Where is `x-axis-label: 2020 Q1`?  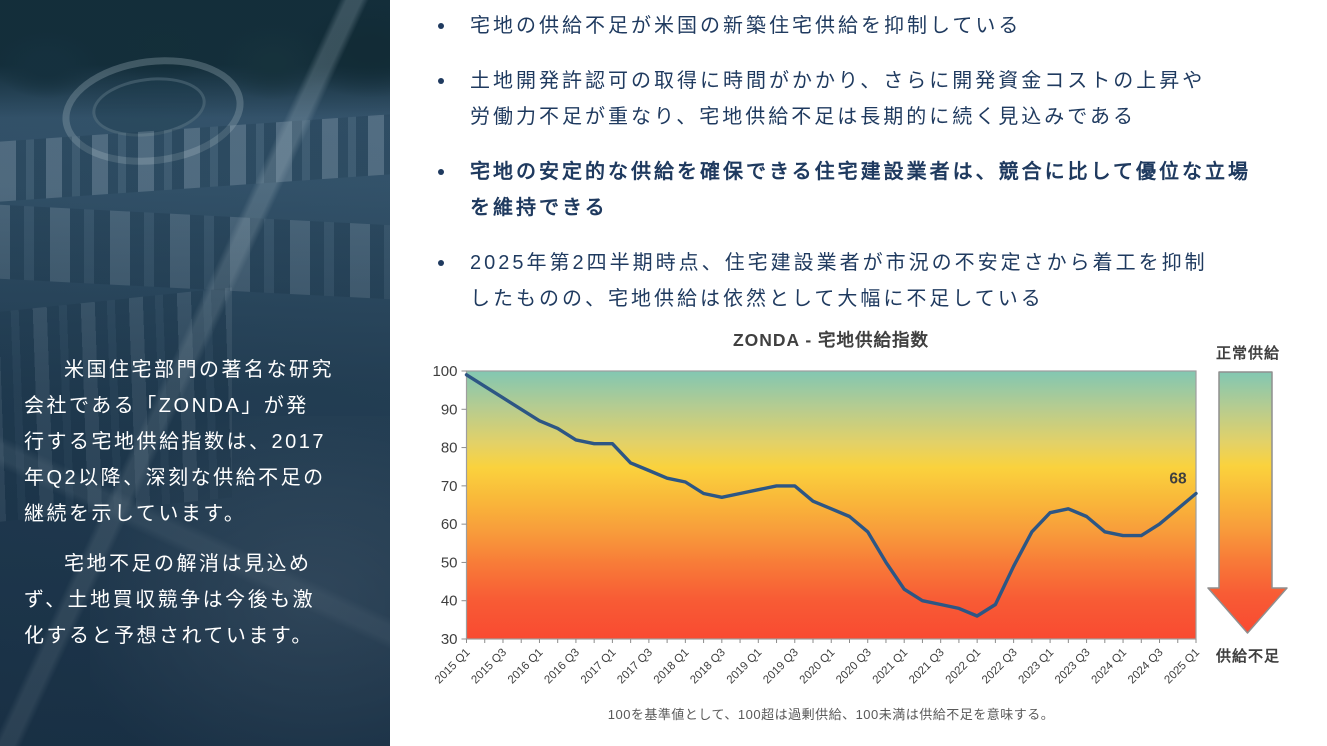
x-axis-label: 2020 Q1 is located at coordinates (818, 667).